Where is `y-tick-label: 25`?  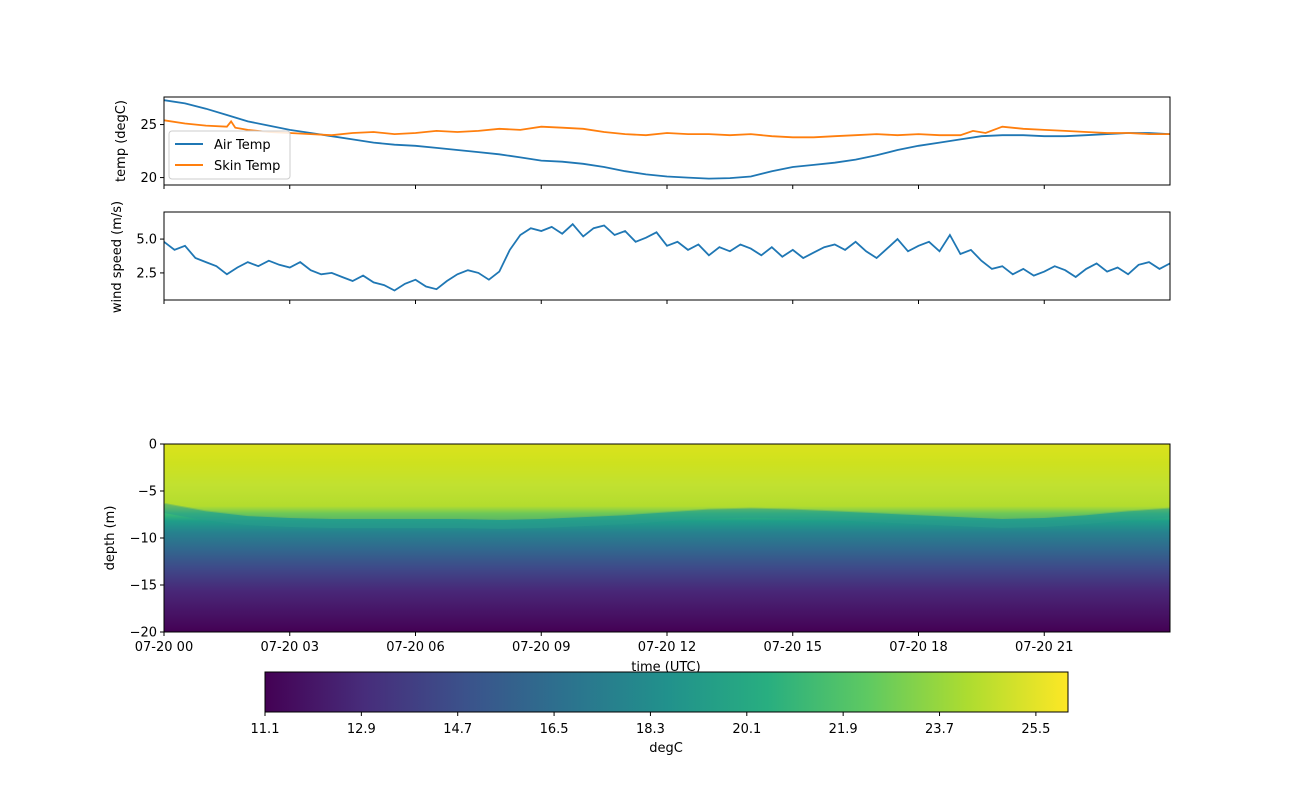 y-tick-label: 25 is located at coordinates (148, 125).